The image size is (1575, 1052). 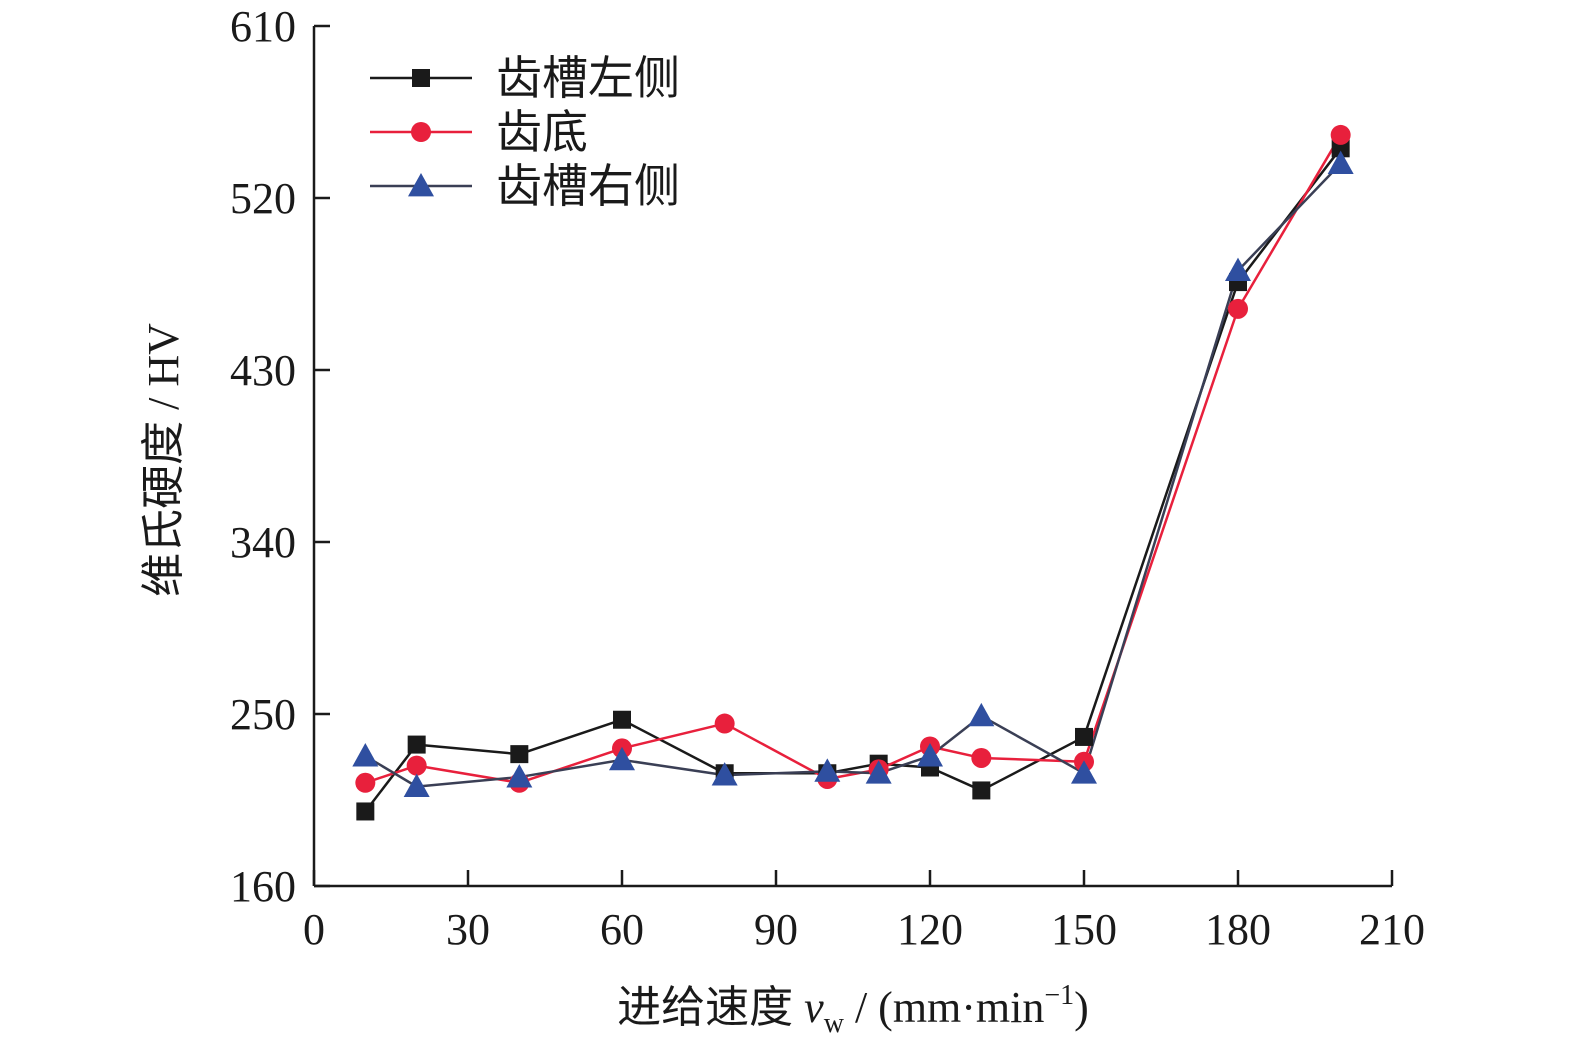 I want to click on x-axis-label: 进给速度 vw / (mm·min−1), so click(x=853, y=1009).